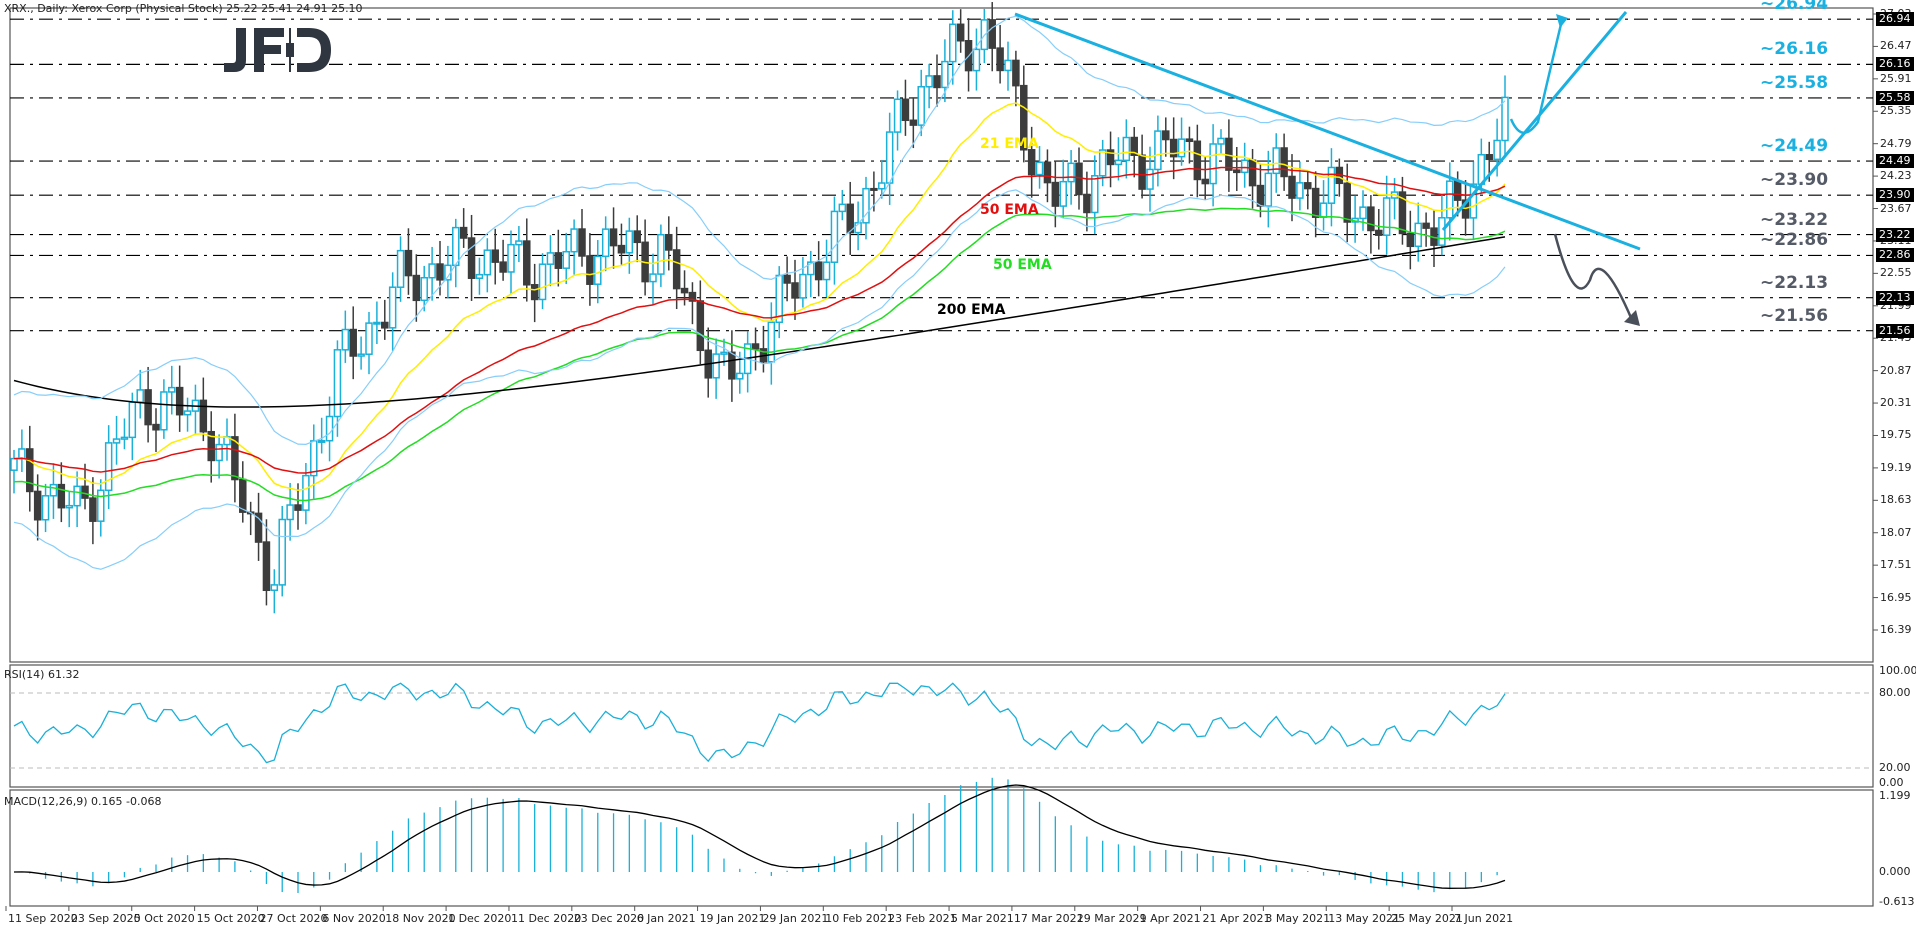  What do you see at coordinates (1896, 78) in the screenshot?
I see `price-tick-label: 25.91` at bounding box center [1896, 78].